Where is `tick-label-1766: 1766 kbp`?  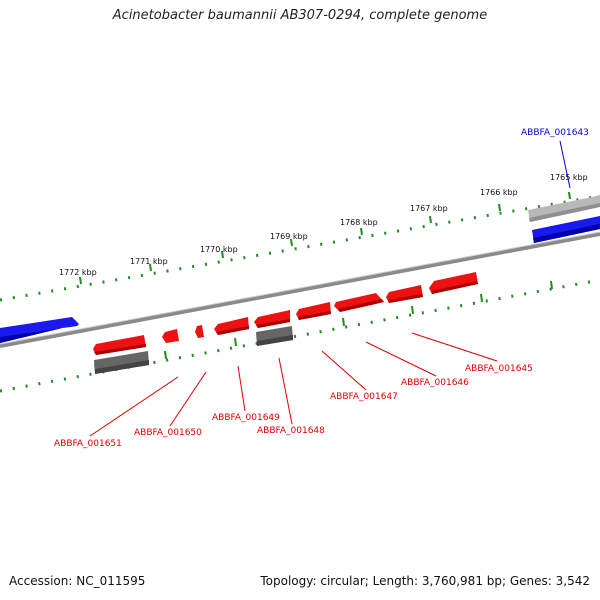
tick-label-1766: 1766 kbp is located at coordinates (499, 192).